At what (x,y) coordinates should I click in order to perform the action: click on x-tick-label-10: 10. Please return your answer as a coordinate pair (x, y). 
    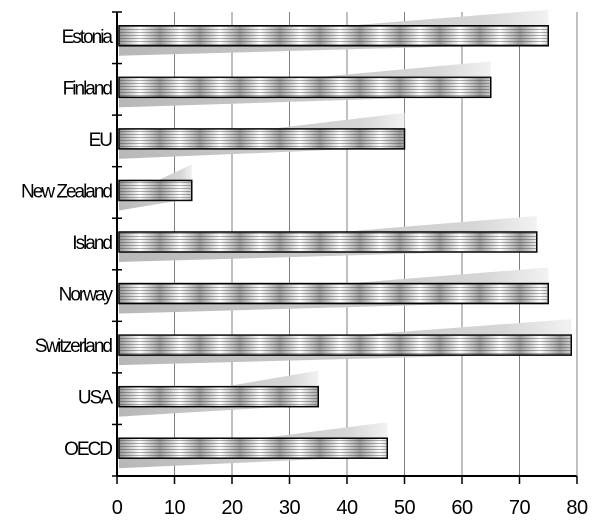
    Looking at the image, I should click on (175, 508).